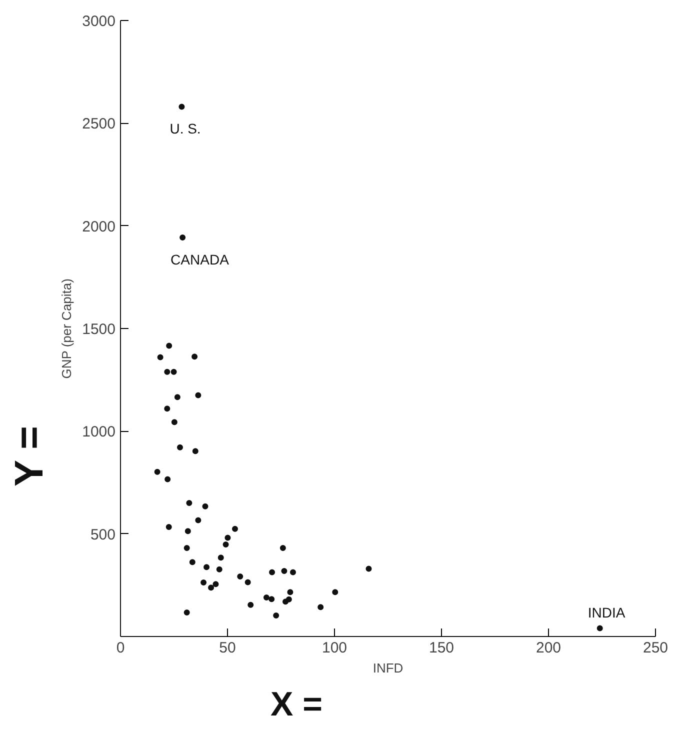  I want to click on annotation: INDIA, so click(607, 612).